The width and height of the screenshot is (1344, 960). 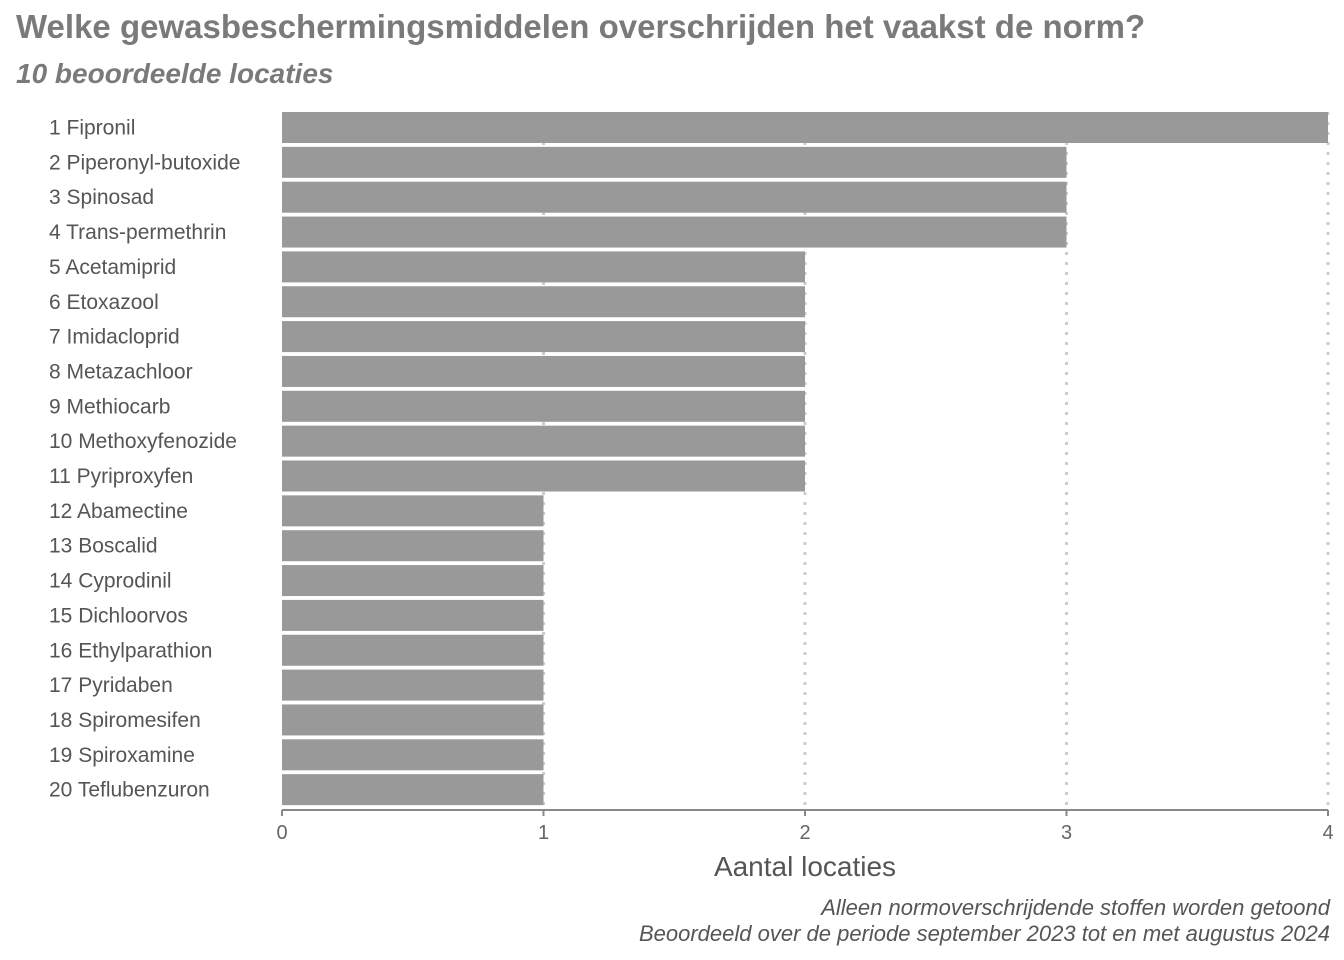 What do you see at coordinates (122, 755) in the screenshot?
I see `category-label: 19 Spiroxamine` at bounding box center [122, 755].